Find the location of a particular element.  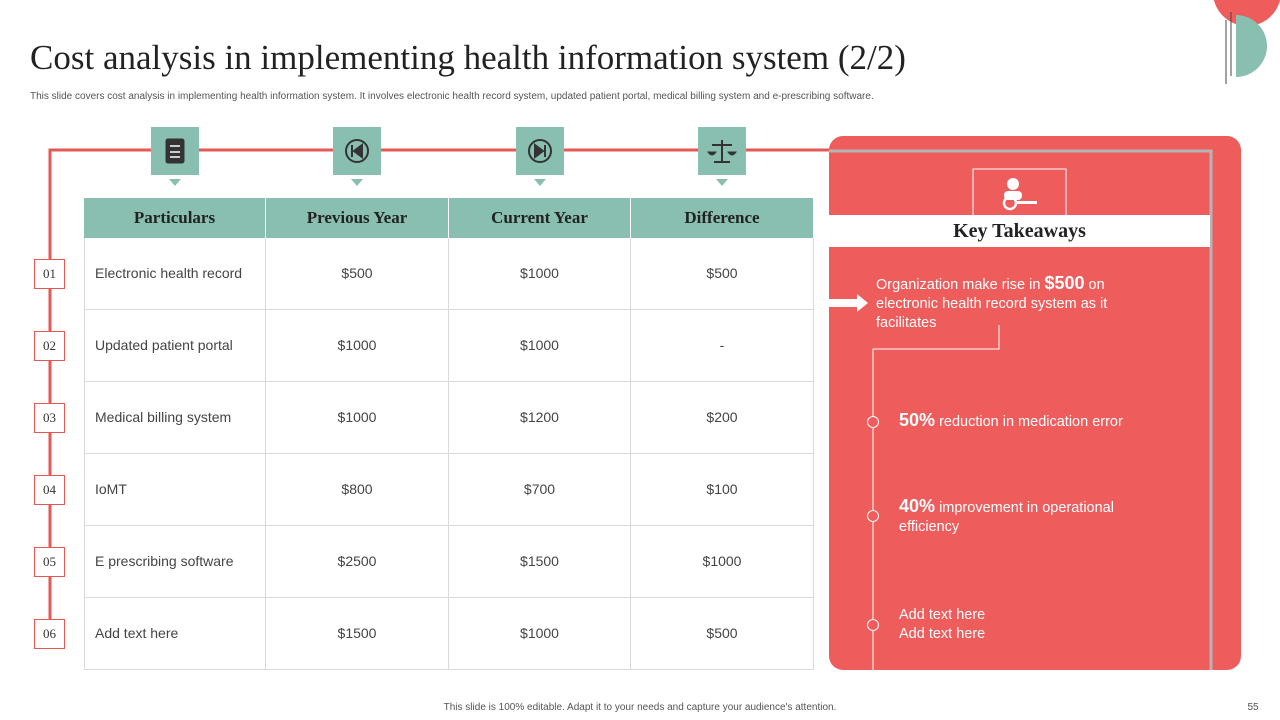

item-highlight: 40% is located at coordinates (917, 506).